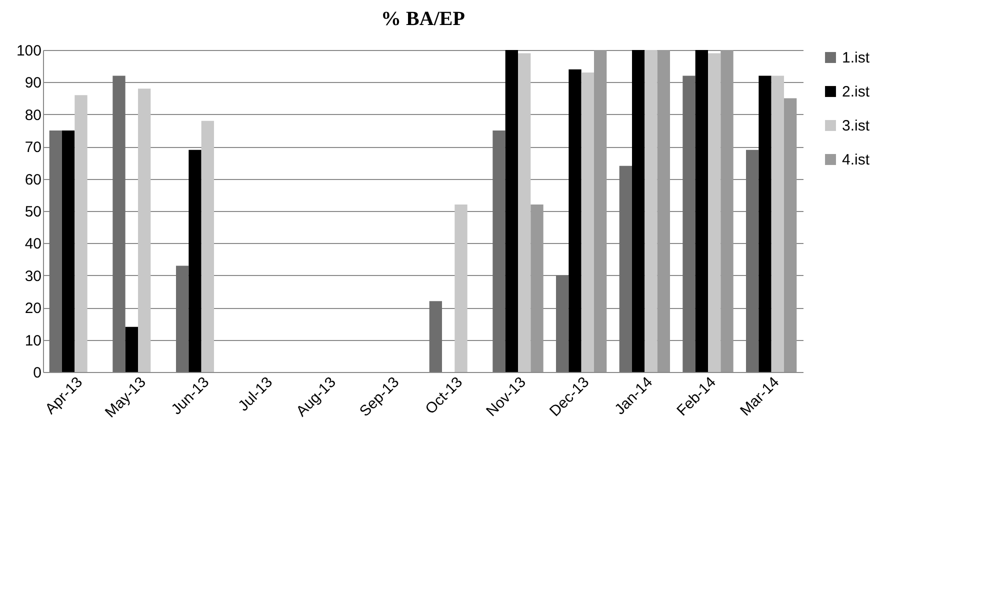 This screenshot has height=589, width=995. Describe the element at coordinates (33, 244) in the screenshot. I see `y-tick-label: 40` at that location.